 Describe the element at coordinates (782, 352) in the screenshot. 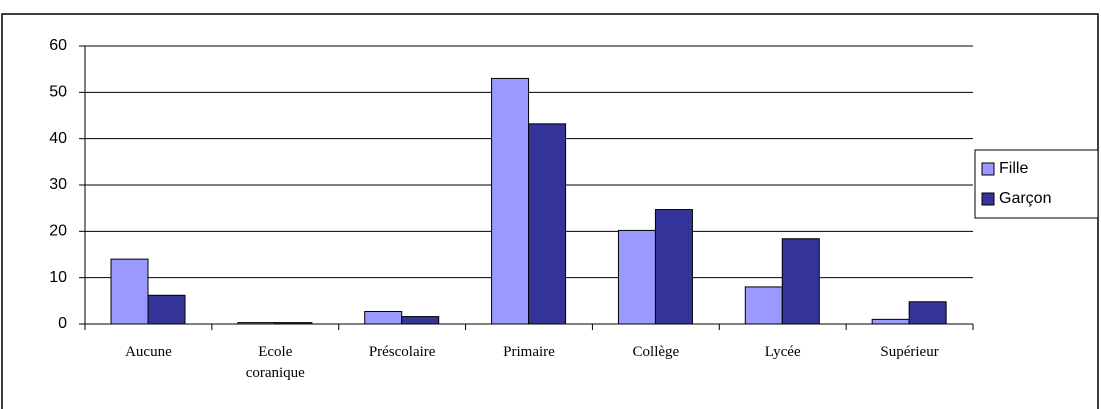

I see `x-tick-label: Lycée` at that location.